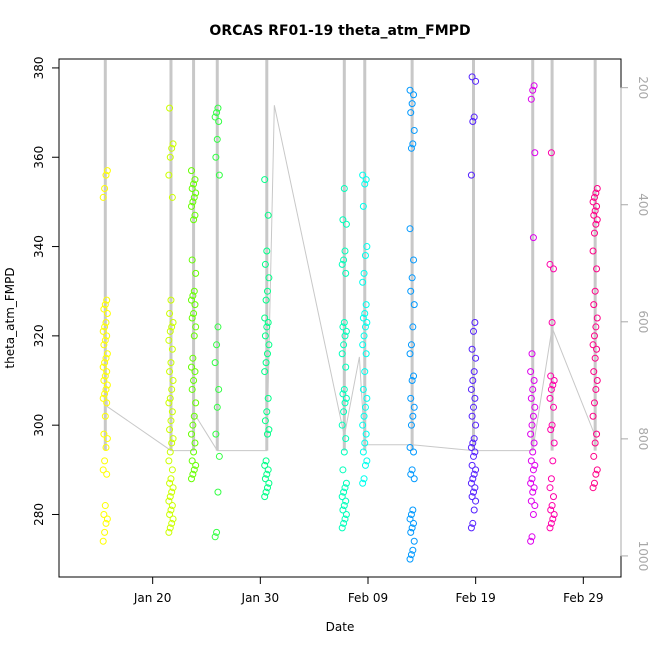  Describe the element at coordinates (39, 425) in the screenshot. I see `y-tick-label: 300` at that location.